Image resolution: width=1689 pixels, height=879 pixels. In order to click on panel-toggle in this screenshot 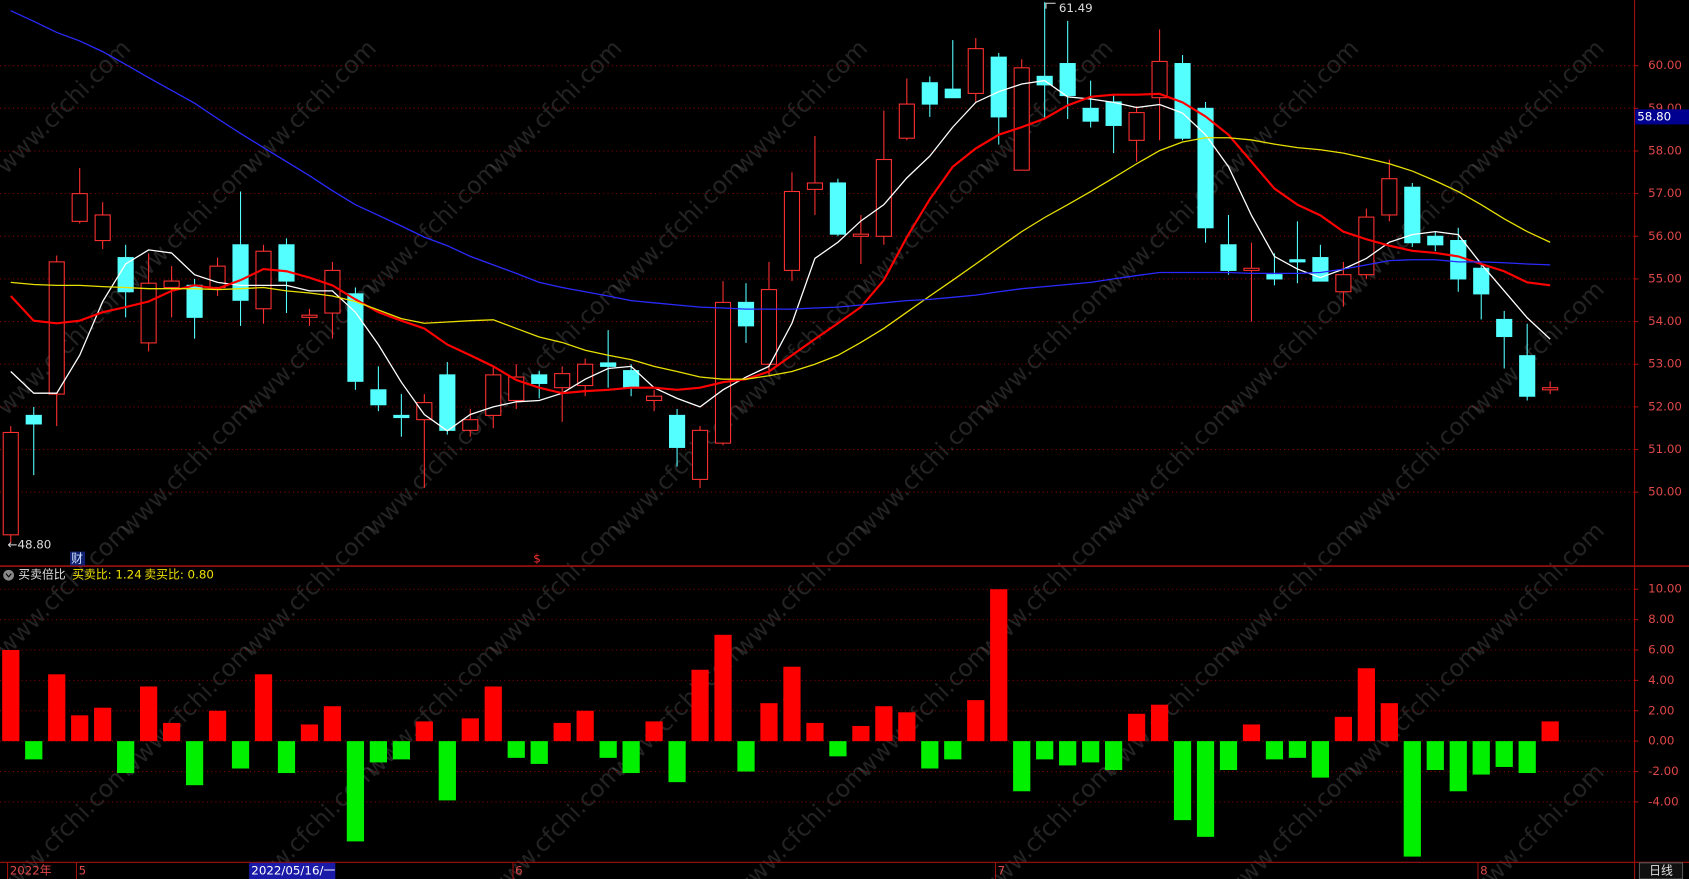, I will do `click(9, 575)`.